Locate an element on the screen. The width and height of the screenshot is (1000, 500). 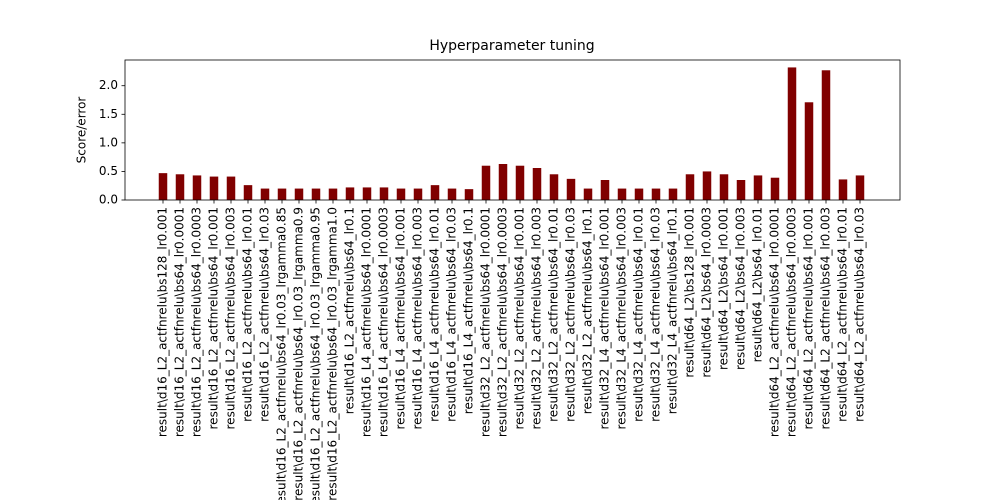
x-tick-label: result\d16_L4_actfnrelu\bs64_lr0.001 is located at coordinates (401, 318).